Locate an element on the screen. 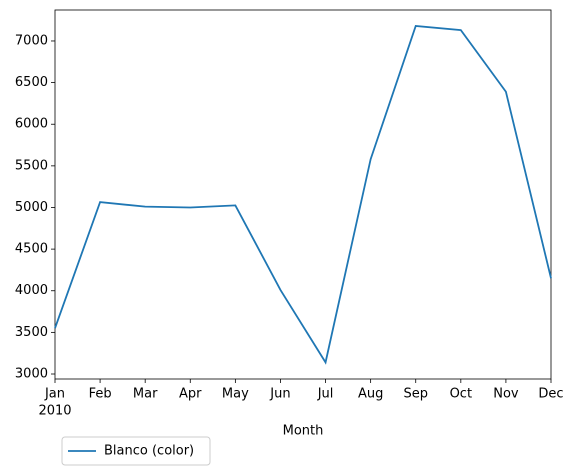 This screenshot has height=473, width=574. x-tick-label: Nov is located at coordinates (506, 394).